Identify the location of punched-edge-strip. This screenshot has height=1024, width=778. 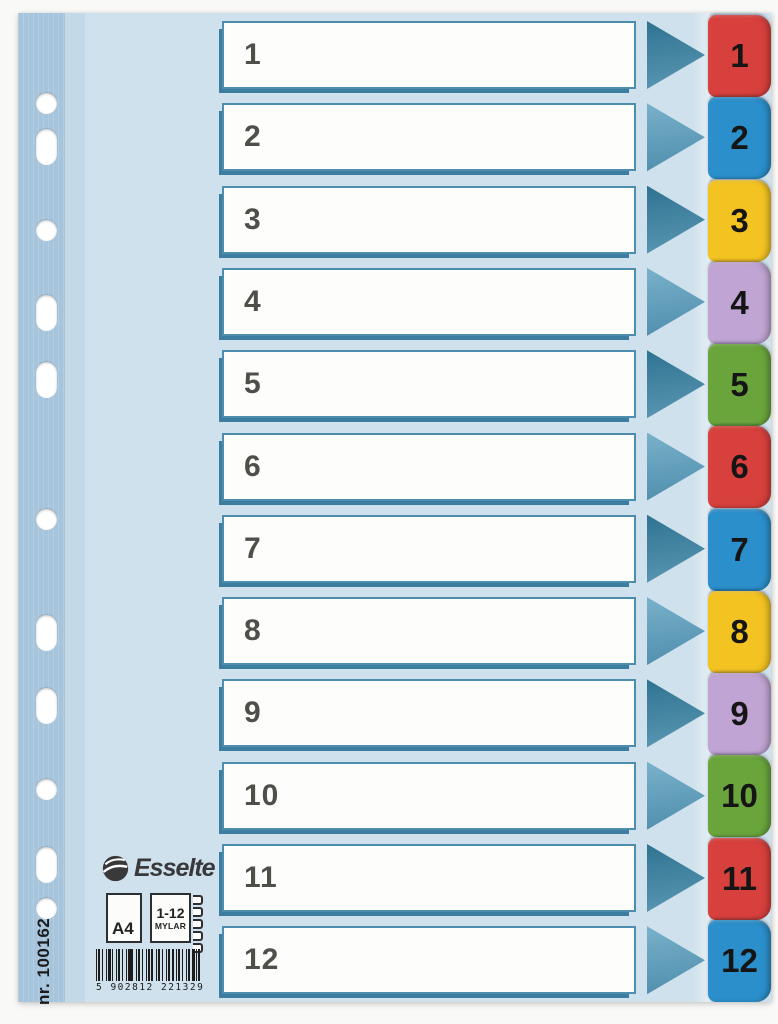
(41, 507).